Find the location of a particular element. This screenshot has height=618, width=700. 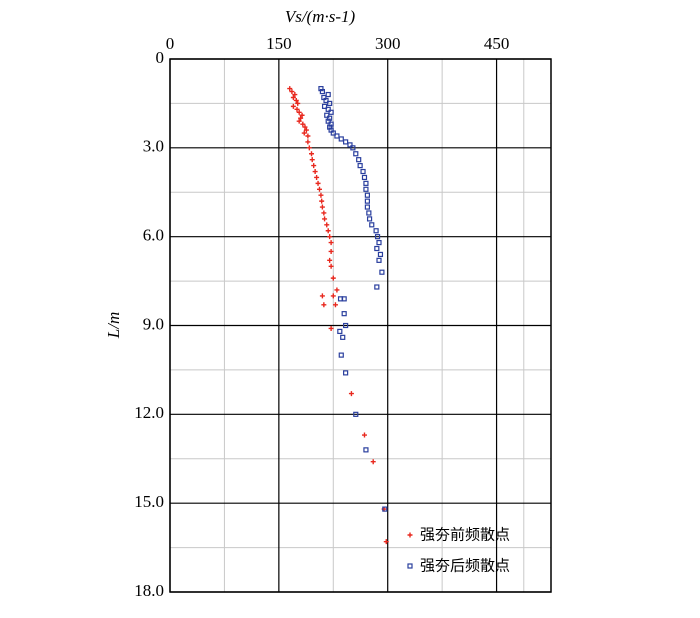

y-tick-label: 12.0 is located at coordinates (149, 412).